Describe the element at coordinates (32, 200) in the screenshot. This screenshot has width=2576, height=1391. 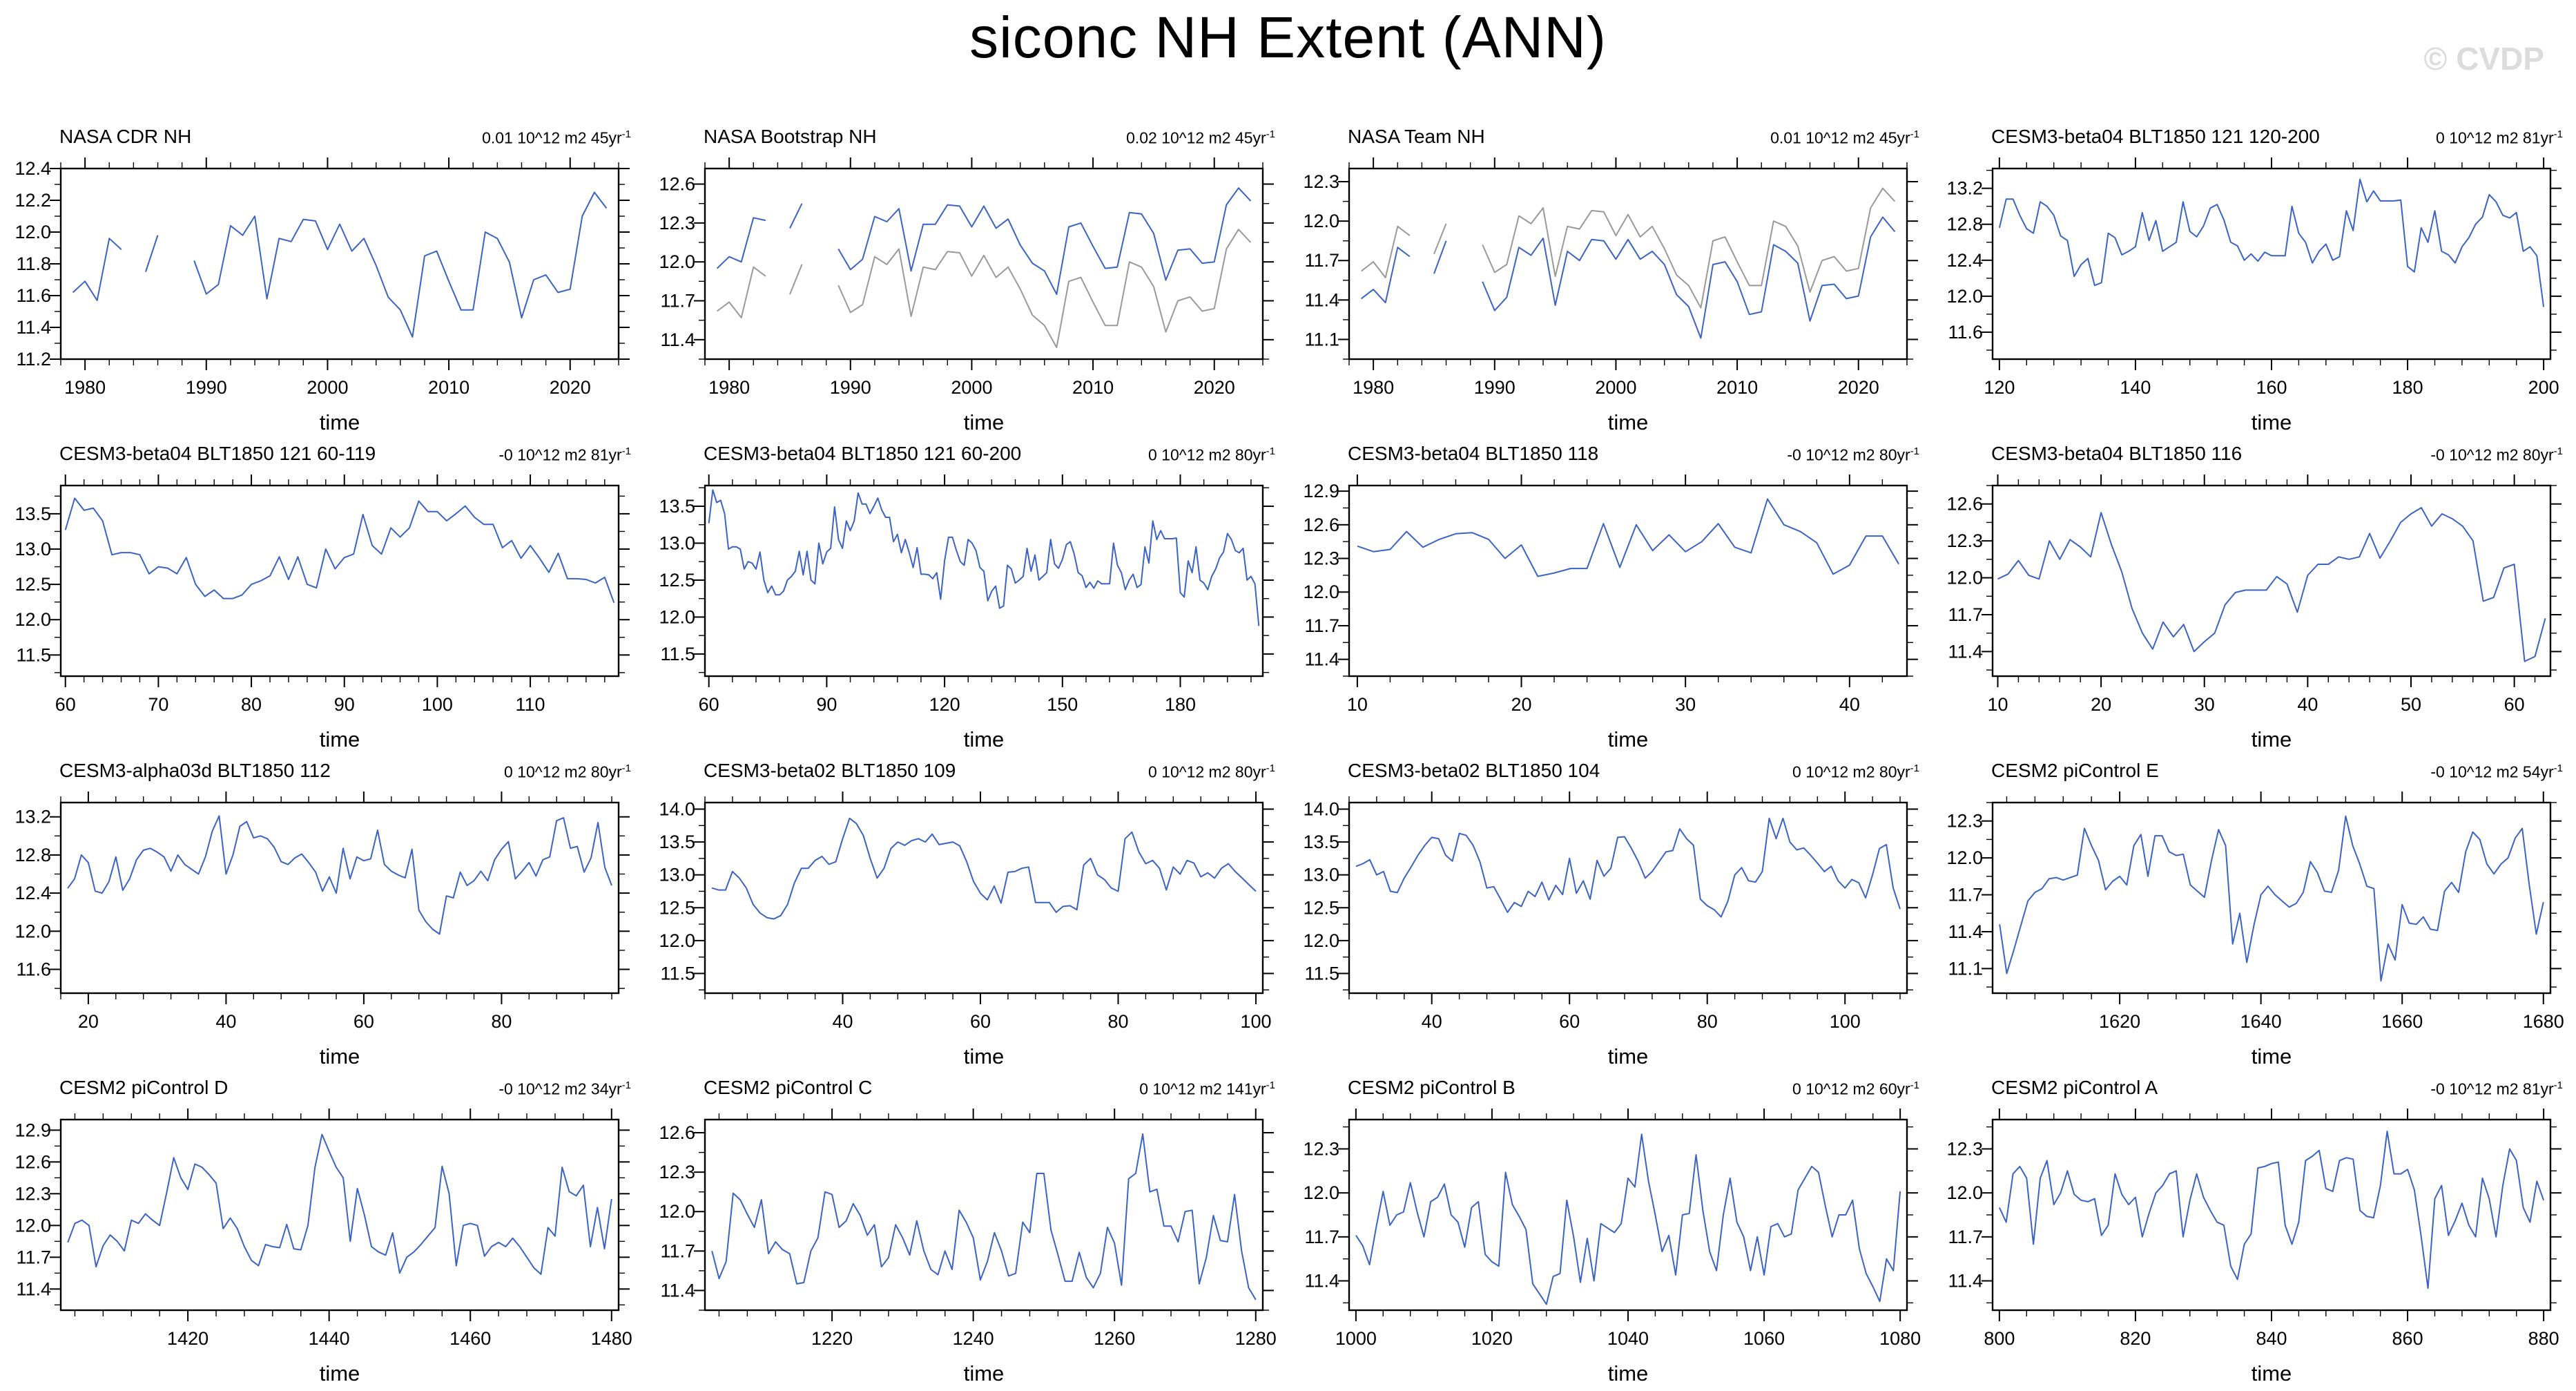
I see `y-tick-label: 12.2` at that location.